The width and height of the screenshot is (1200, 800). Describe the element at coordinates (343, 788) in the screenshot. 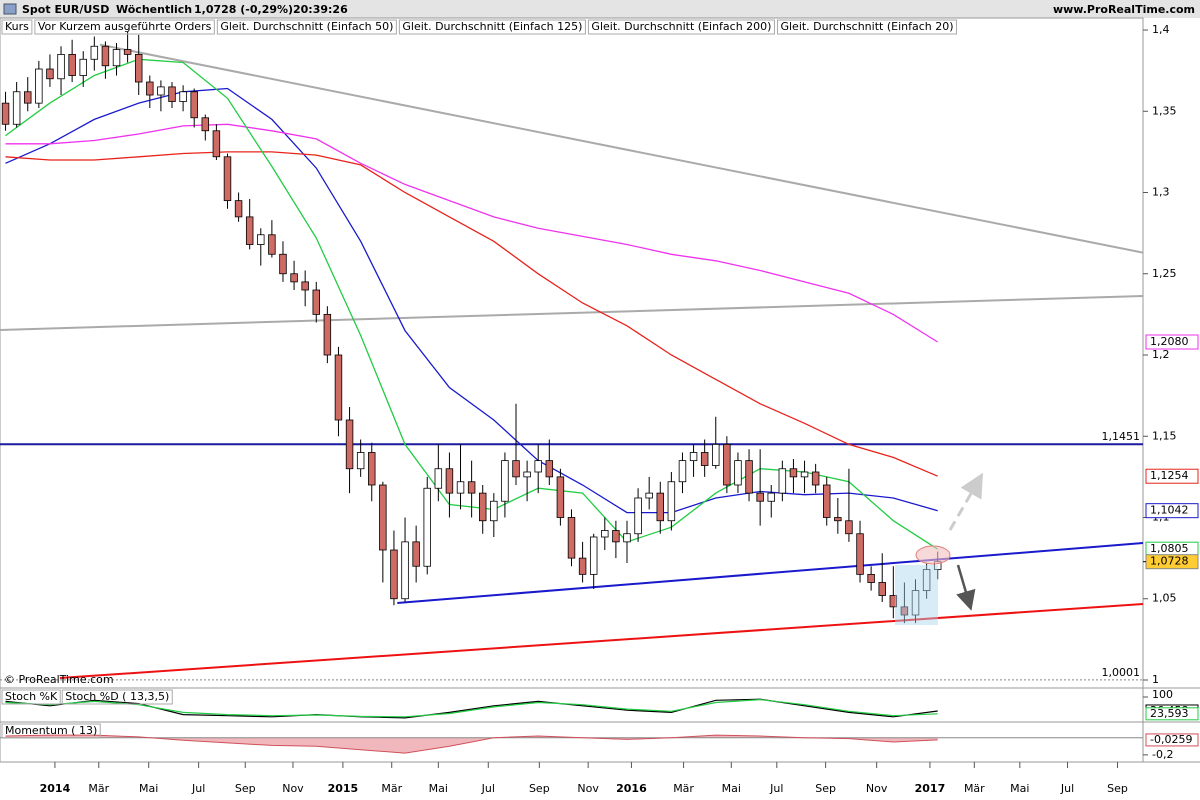

I see `x-tick-label: 2015` at that location.